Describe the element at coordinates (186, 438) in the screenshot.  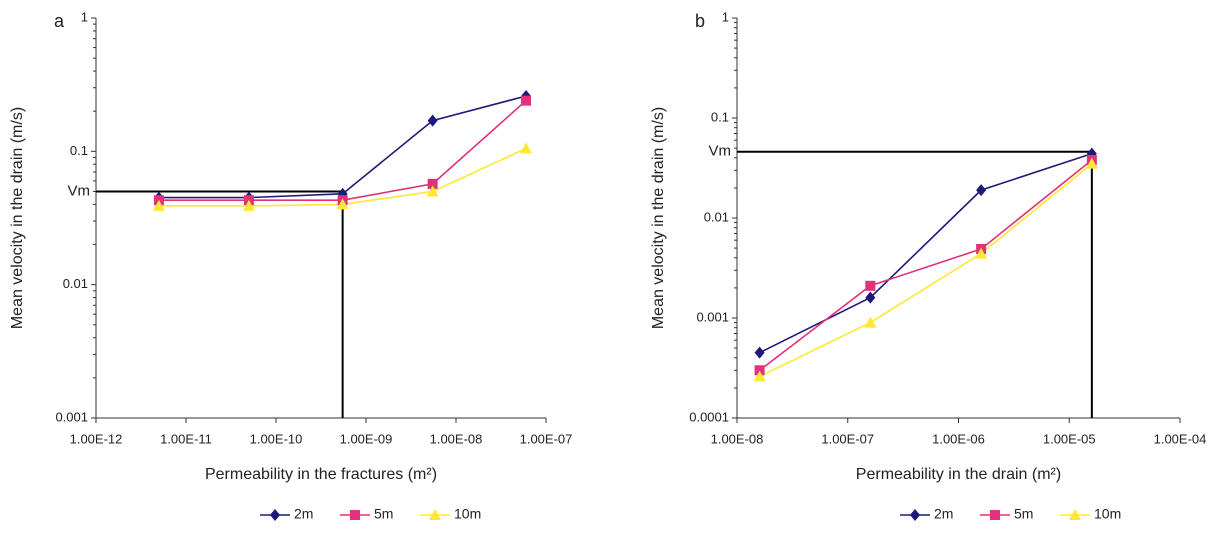
I see `x-tick-label: 1.00E-11` at that location.